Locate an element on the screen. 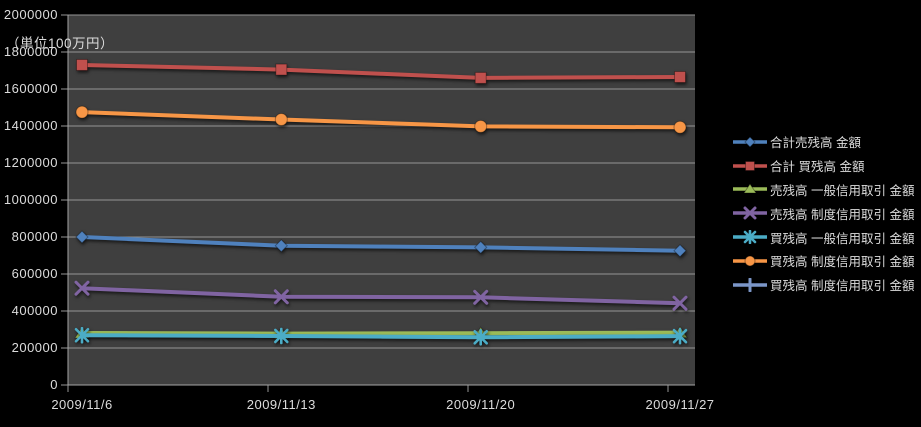 This screenshot has height=427, width=921. y-axis-tick-label: 200000 is located at coordinates (34, 347).